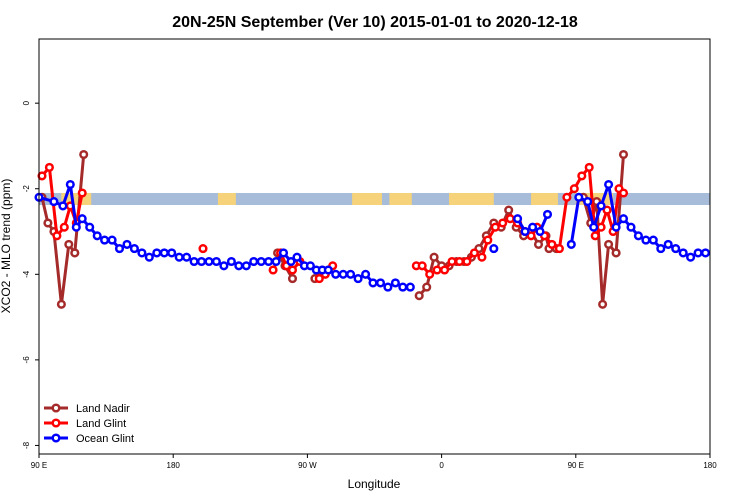 The height and width of the screenshot is (500, 750). Describe the element at coordinates (101, 424) in the screenshot. I see `legend-label: Land Glint` at that location.